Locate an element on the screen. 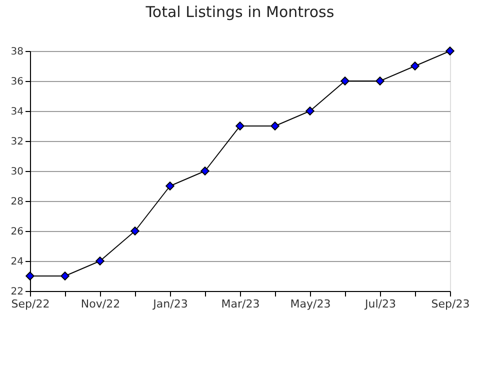 The height and width of the screenshot is (380, 490). chart-title: Total Listings in Montross is located at coordinates (239, 12).